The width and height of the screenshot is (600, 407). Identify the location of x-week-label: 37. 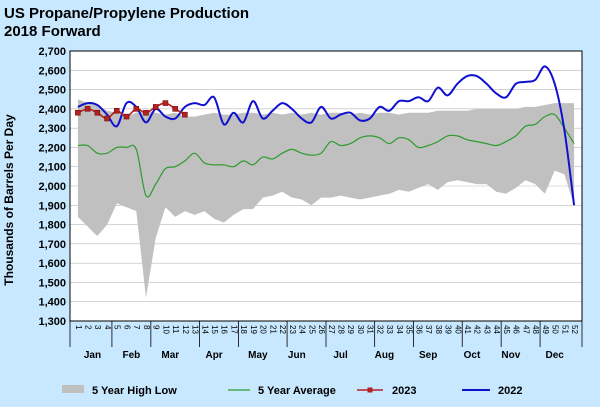
(428, 329).